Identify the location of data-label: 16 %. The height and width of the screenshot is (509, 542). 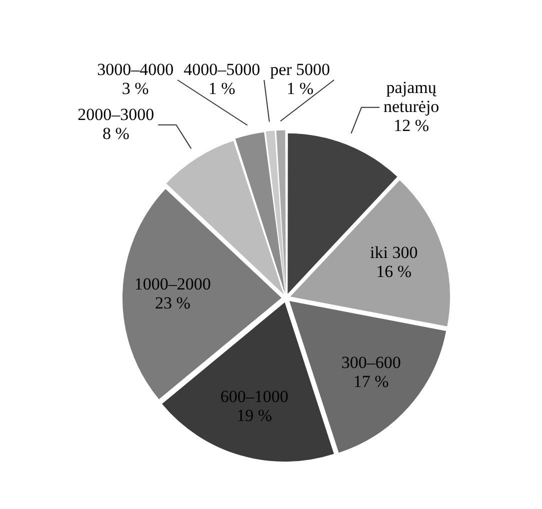
(394, 271).